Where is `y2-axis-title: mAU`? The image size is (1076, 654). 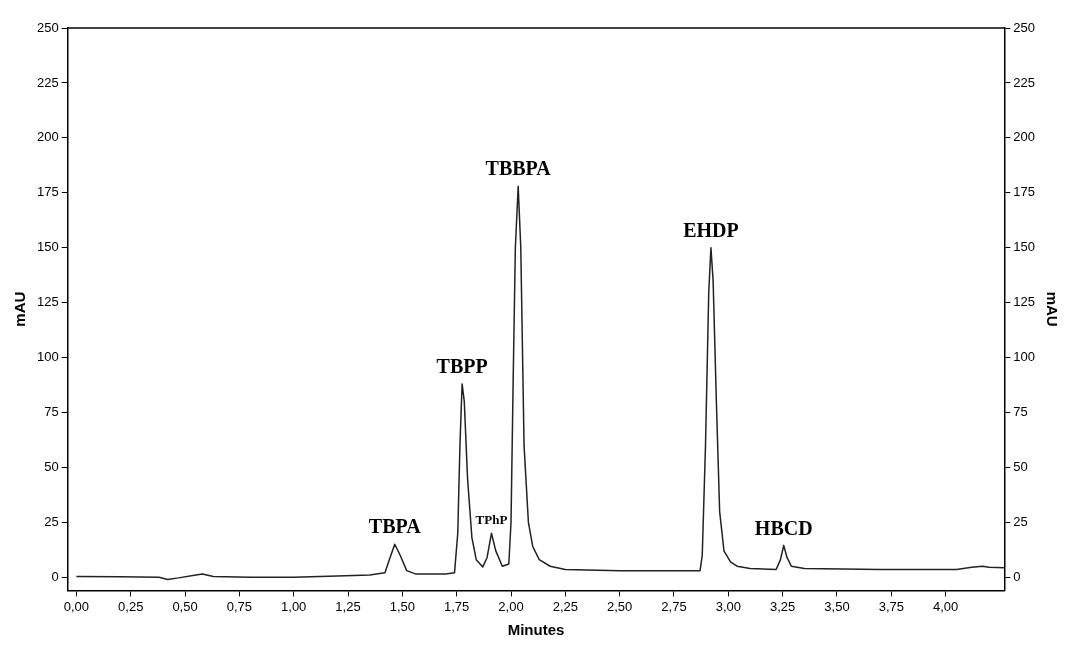 y2-axis-title: mAU is located at coordinates (1052, 309).